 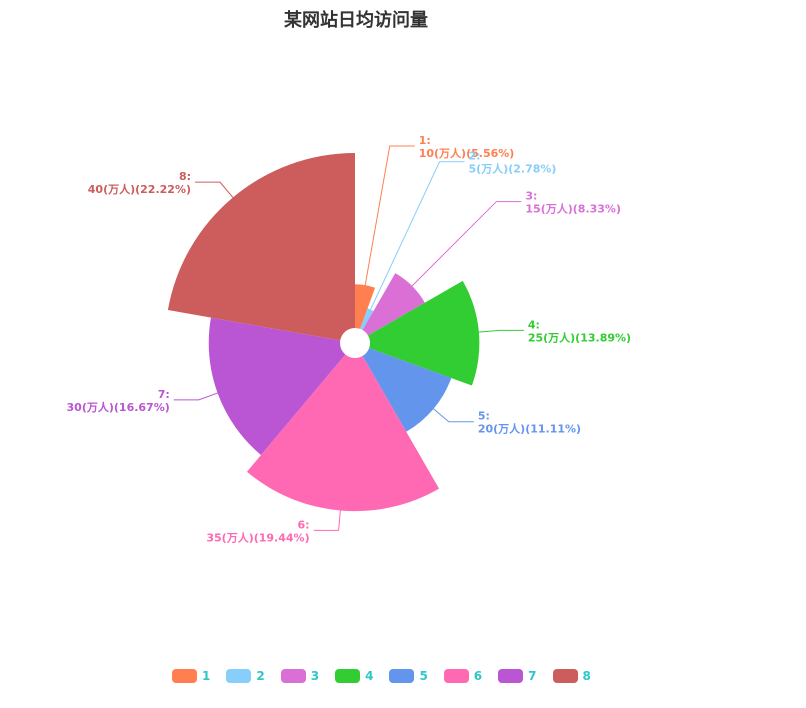 I want to click on data-label-value-3: 15(万人)(8.33%), so click(x=573, y=209).